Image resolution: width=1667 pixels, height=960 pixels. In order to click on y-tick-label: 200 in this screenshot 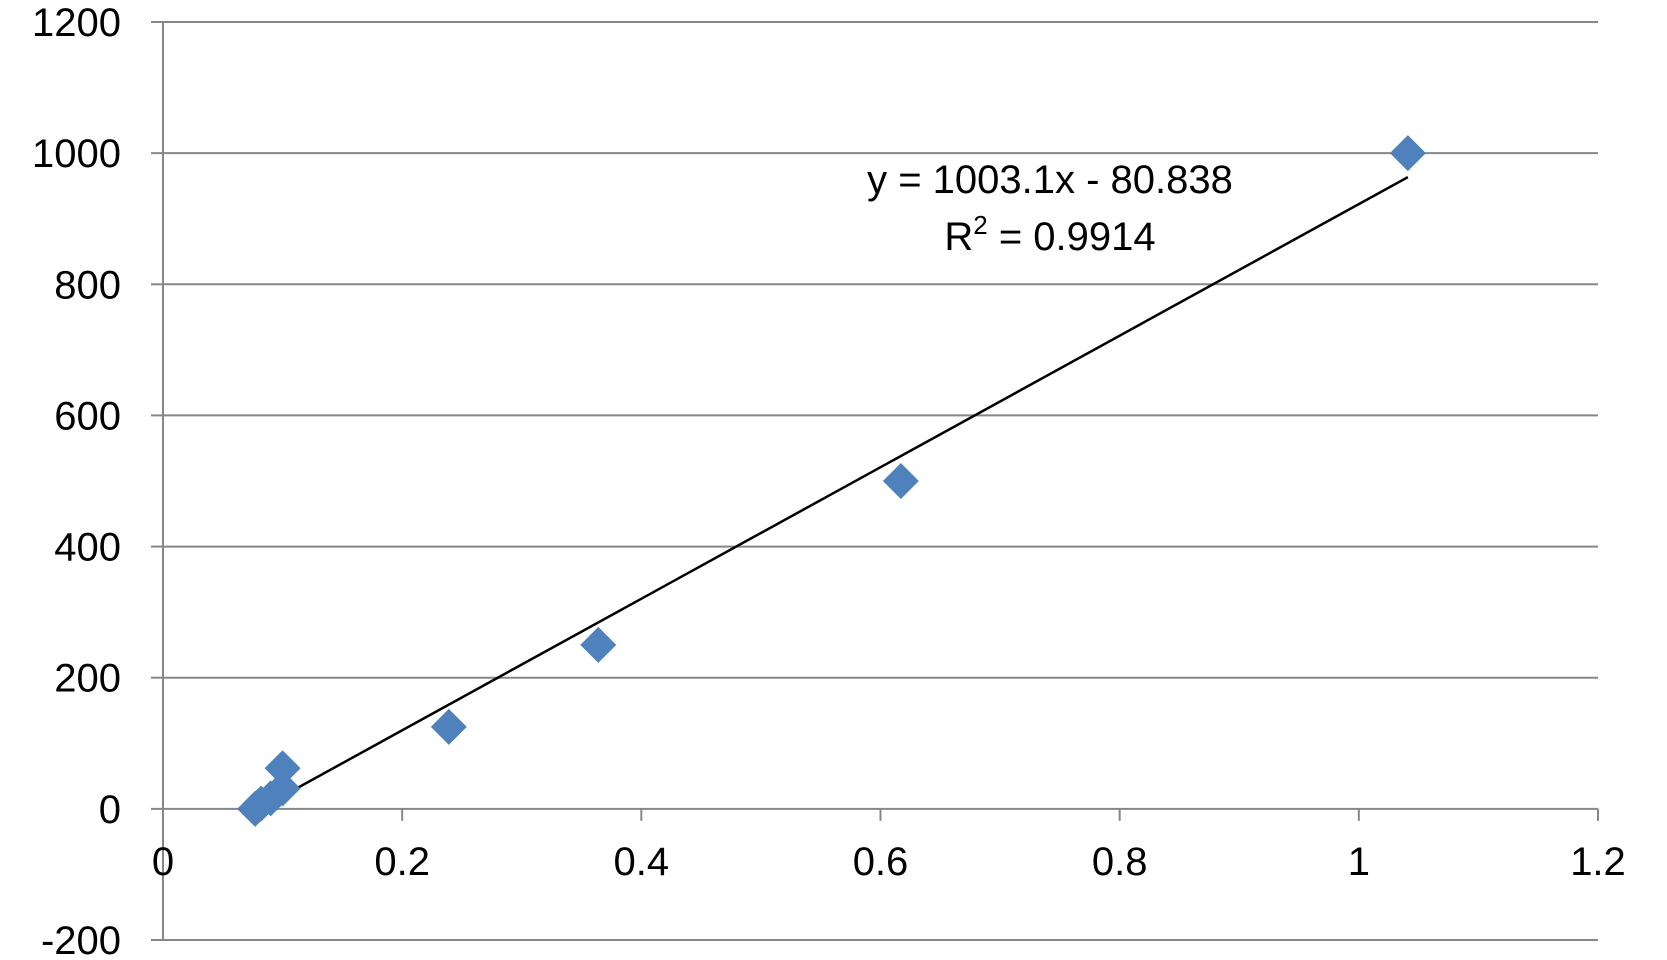, I will do `click(87, 679)`.